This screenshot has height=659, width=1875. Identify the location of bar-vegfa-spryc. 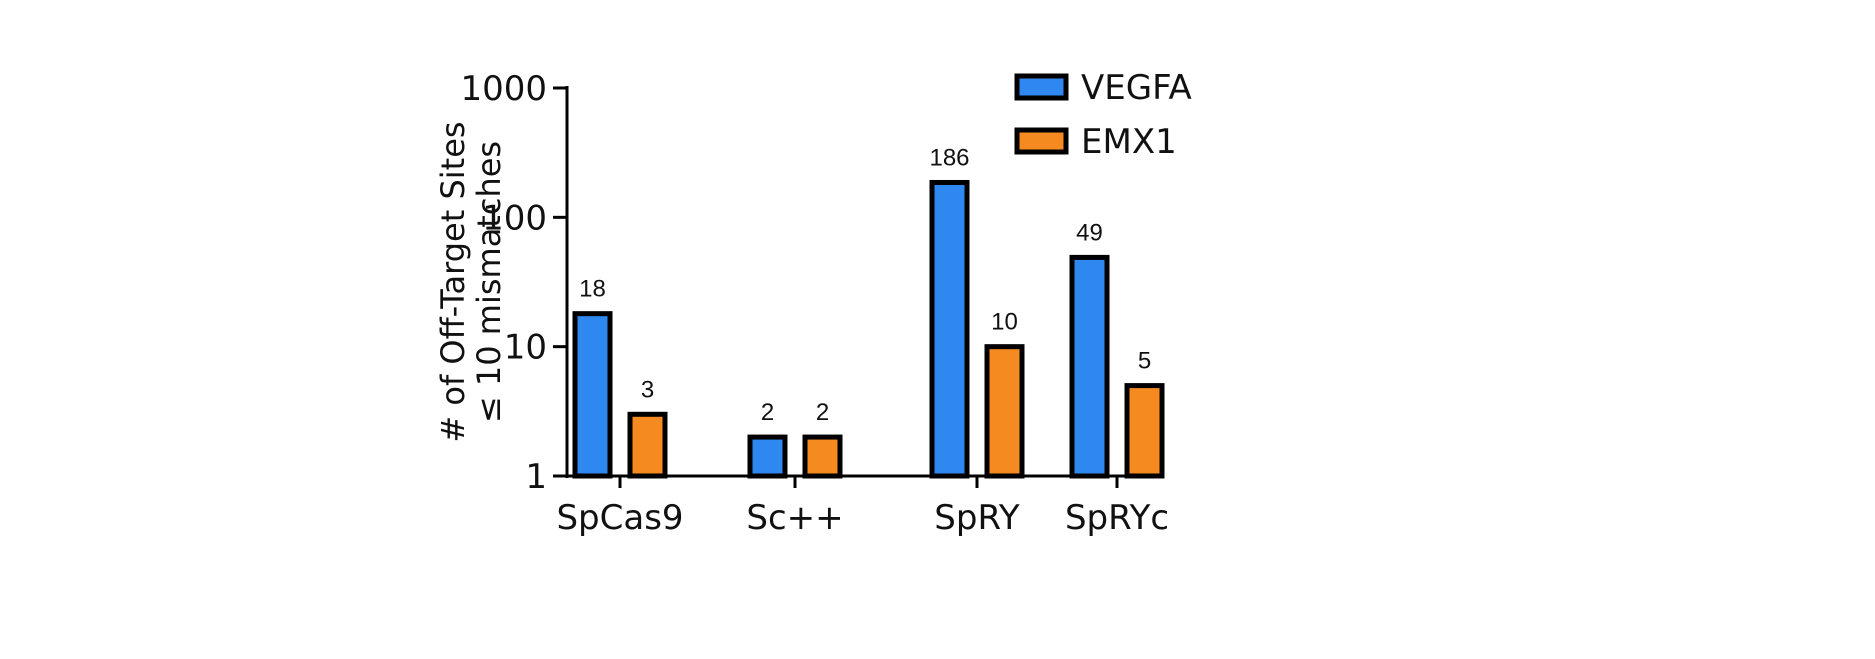
(1089, 366).